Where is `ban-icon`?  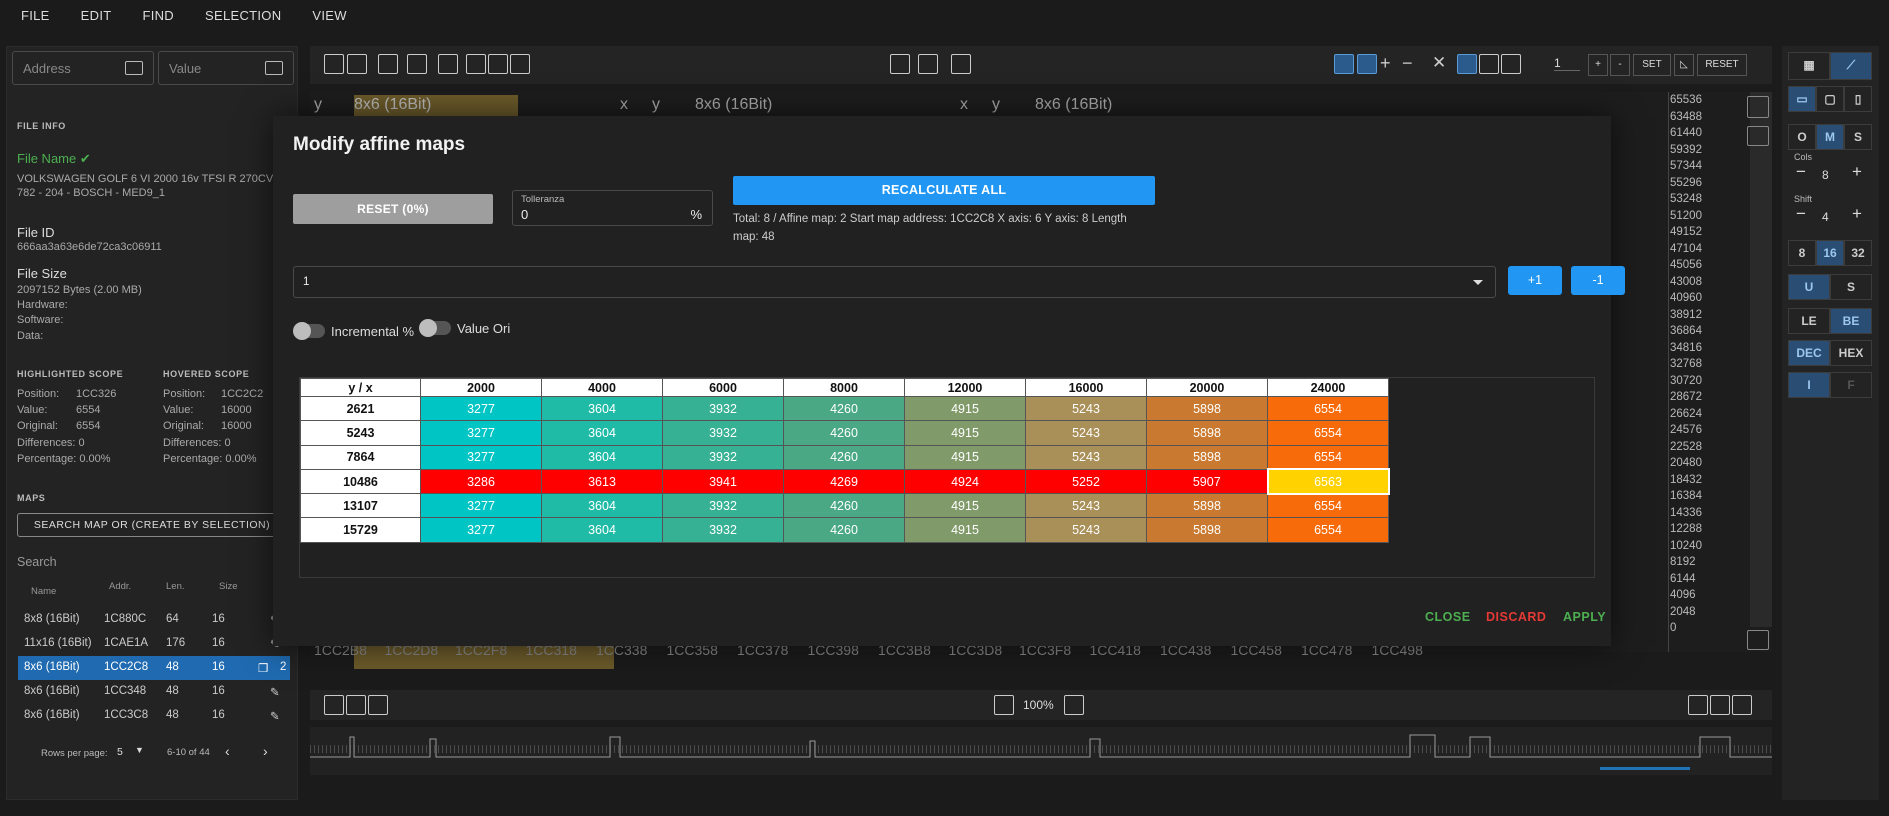 ban-icon is located at coordinates (1367, 64).